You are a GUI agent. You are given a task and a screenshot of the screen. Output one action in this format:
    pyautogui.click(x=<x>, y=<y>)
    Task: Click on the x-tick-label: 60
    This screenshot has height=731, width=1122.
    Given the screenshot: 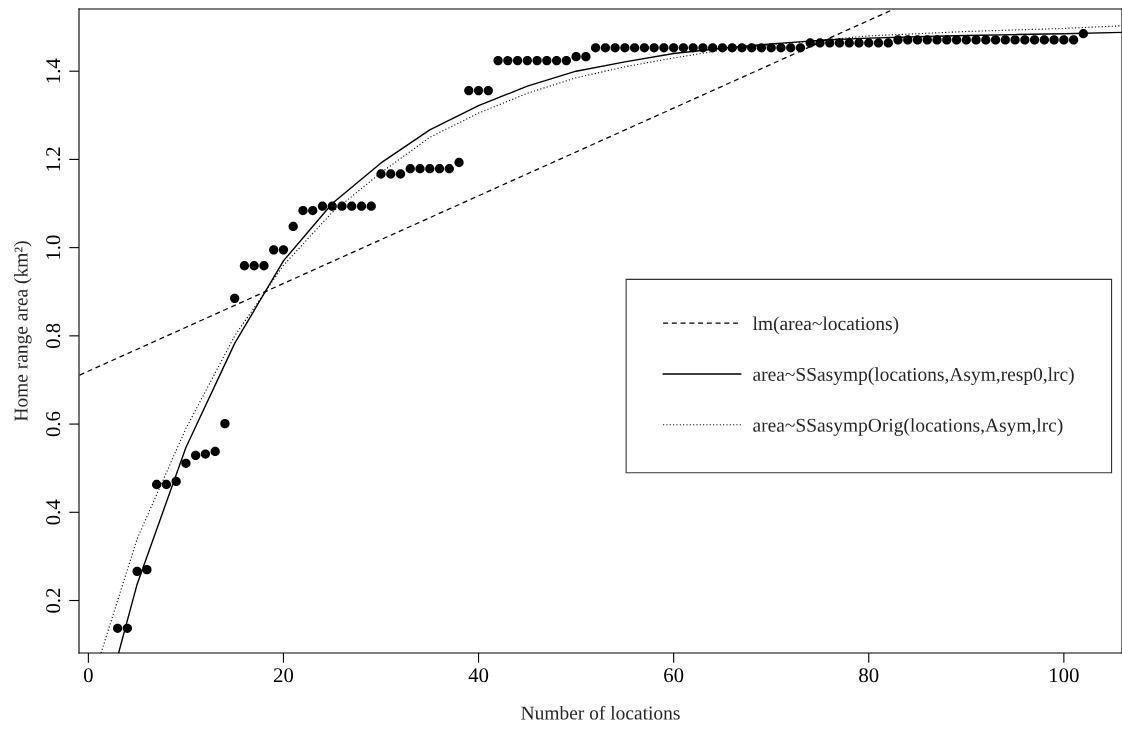 What is the action you would take?
    pyautogui.click(x=674, y=675)
    